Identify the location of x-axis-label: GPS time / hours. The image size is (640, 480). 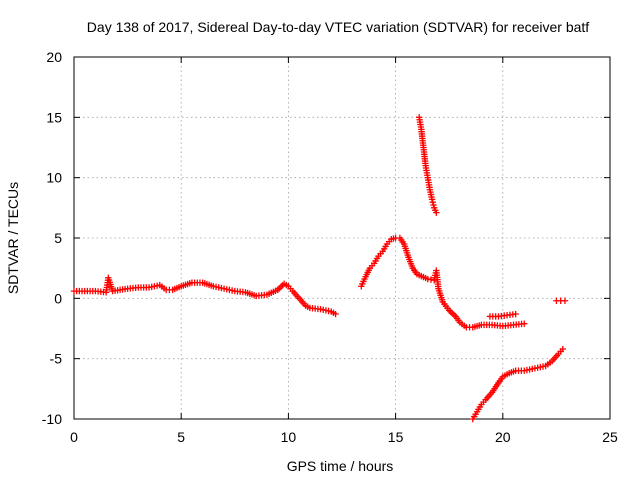
(340, 466).